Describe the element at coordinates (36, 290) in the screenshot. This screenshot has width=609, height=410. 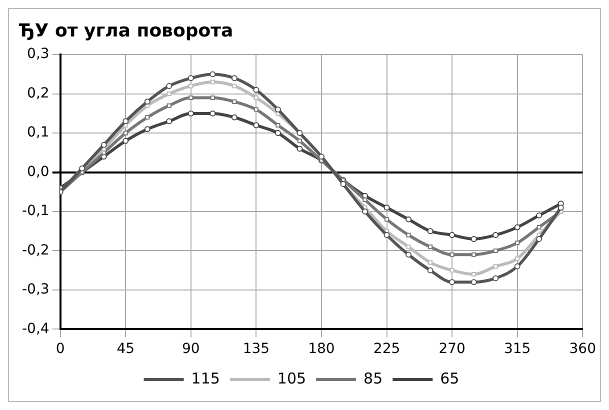
I see `y-tick-label: -0,3` at that location.